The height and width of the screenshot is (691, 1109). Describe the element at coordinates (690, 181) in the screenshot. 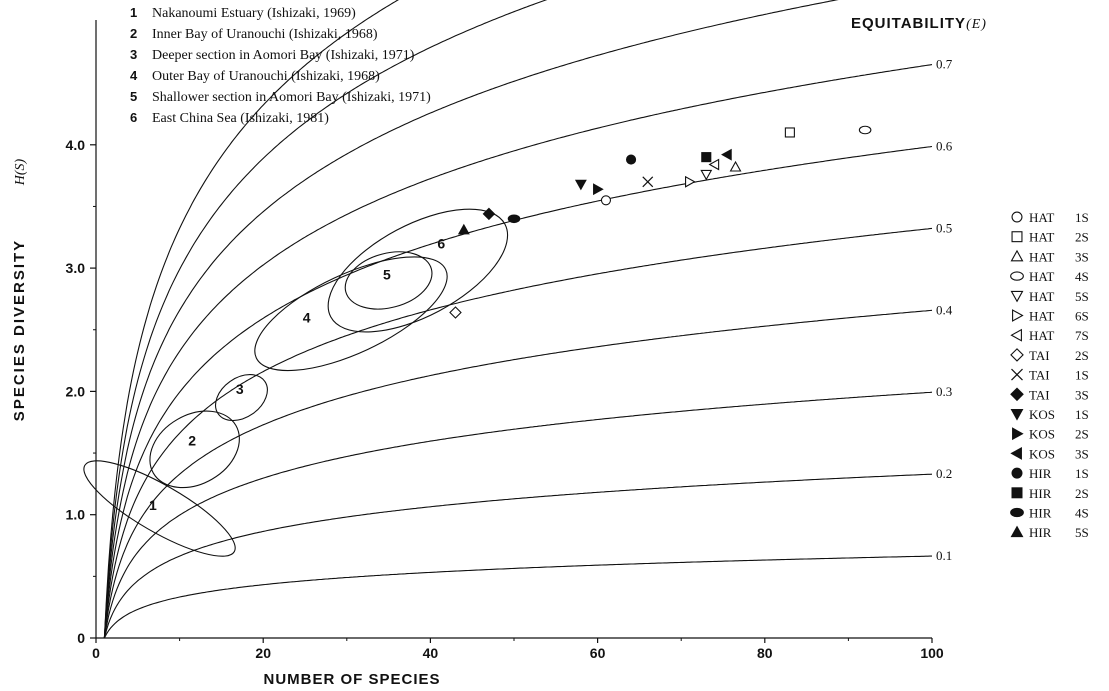

I see `data-point-hat-6s` at that location.